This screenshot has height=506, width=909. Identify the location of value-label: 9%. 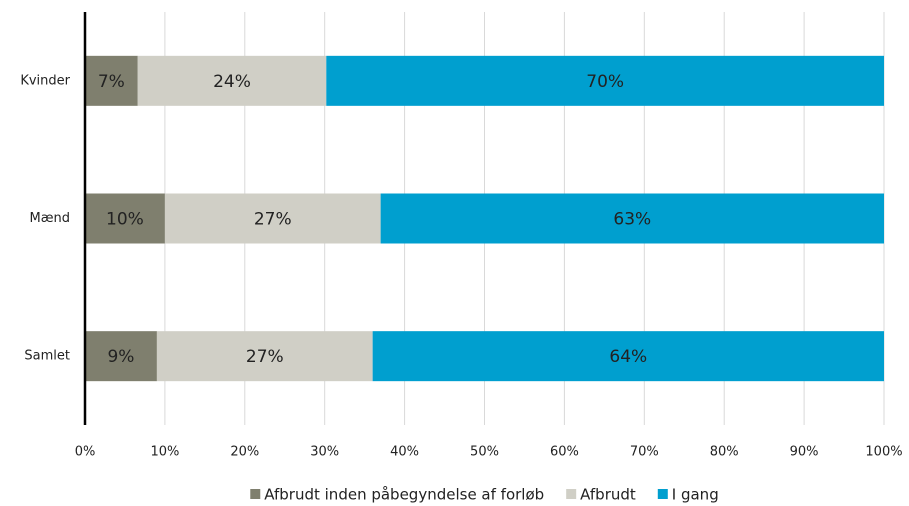
(120, 357).